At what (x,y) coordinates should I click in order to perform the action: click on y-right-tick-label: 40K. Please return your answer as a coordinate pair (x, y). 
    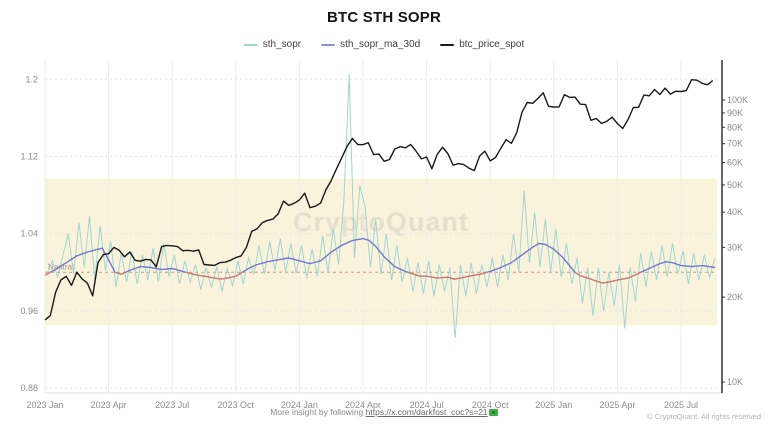
    Looking at the image, I should click on (735, 212).